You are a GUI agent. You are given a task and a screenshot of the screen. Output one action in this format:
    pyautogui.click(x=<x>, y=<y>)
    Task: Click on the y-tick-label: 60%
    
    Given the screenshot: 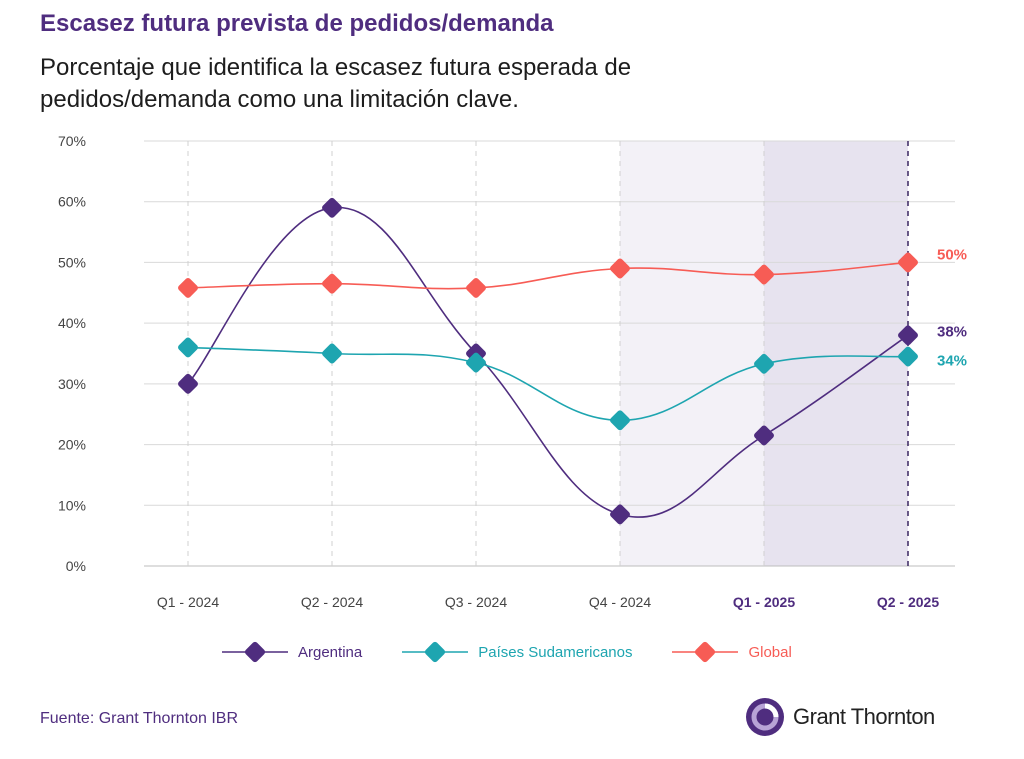 What is the action you would take?
    pyautogui.click(x=72, y=202)
    